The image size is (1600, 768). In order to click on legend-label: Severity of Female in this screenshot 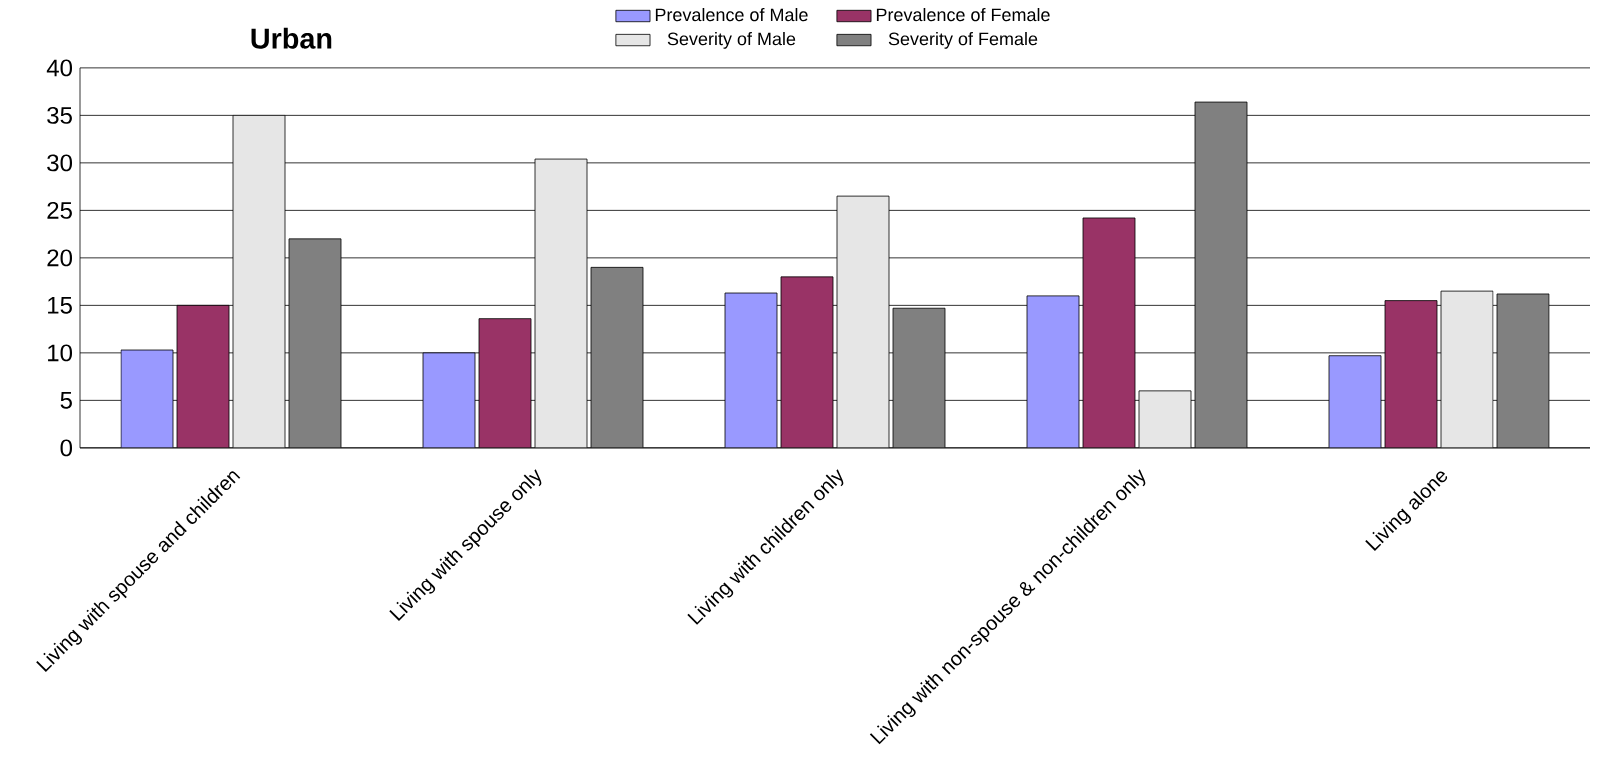, I will do `click(963, 40)`.